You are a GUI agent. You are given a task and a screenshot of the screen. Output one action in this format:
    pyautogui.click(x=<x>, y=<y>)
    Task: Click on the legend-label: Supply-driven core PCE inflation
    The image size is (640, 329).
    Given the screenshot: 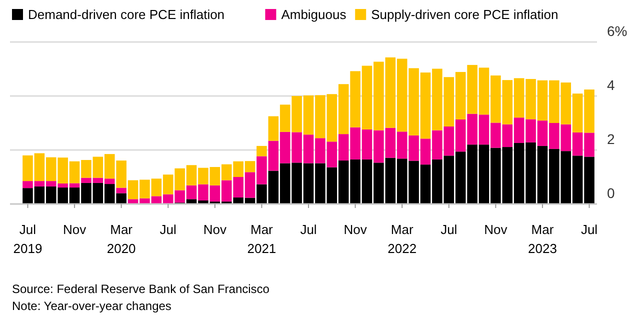 What is the action you would take?
    pyautogui.click(x=464, y=14)
    